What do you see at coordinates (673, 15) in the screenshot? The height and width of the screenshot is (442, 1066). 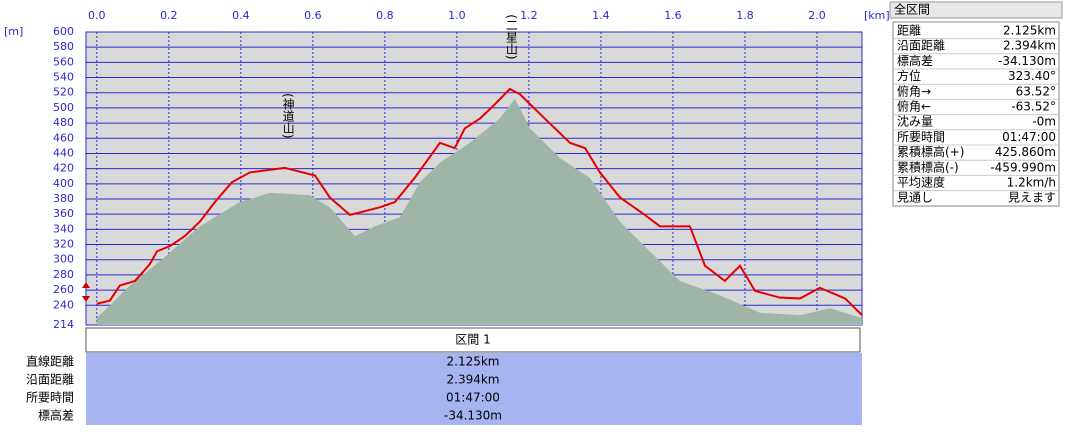 I see `x-tick-label: 1.6` at bounding box center [673, 15].